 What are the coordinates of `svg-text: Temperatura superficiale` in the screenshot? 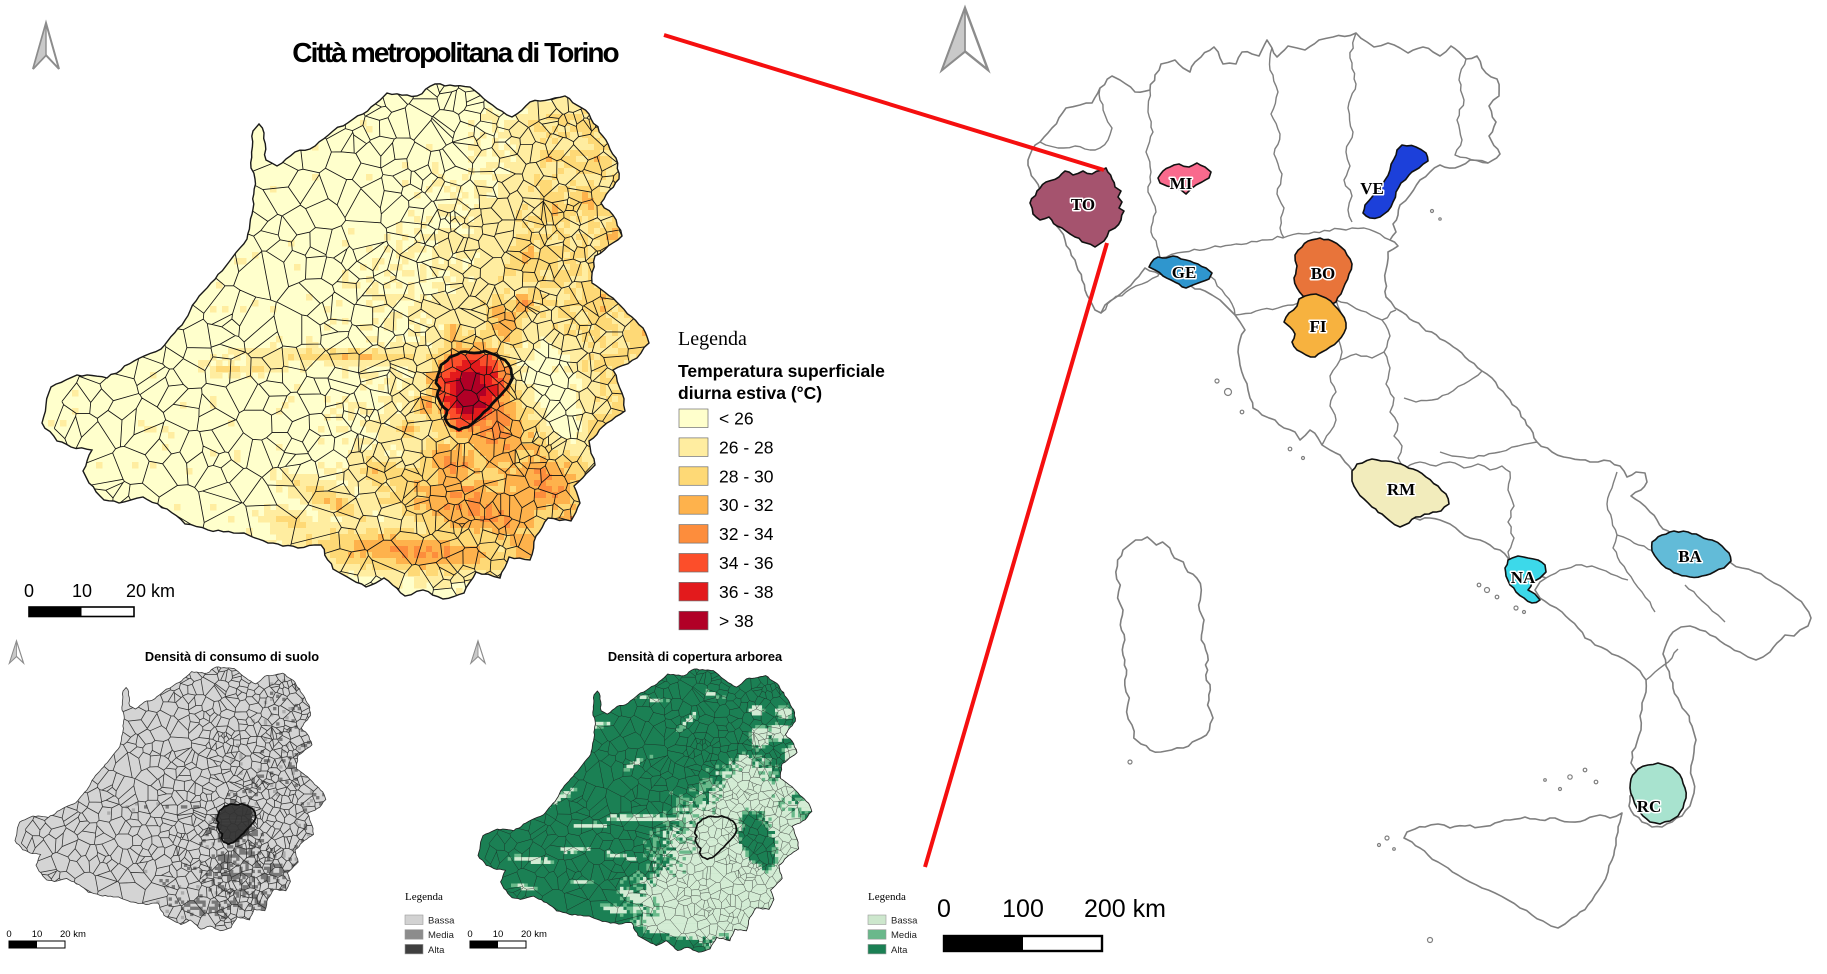 It's located at (781, 371).